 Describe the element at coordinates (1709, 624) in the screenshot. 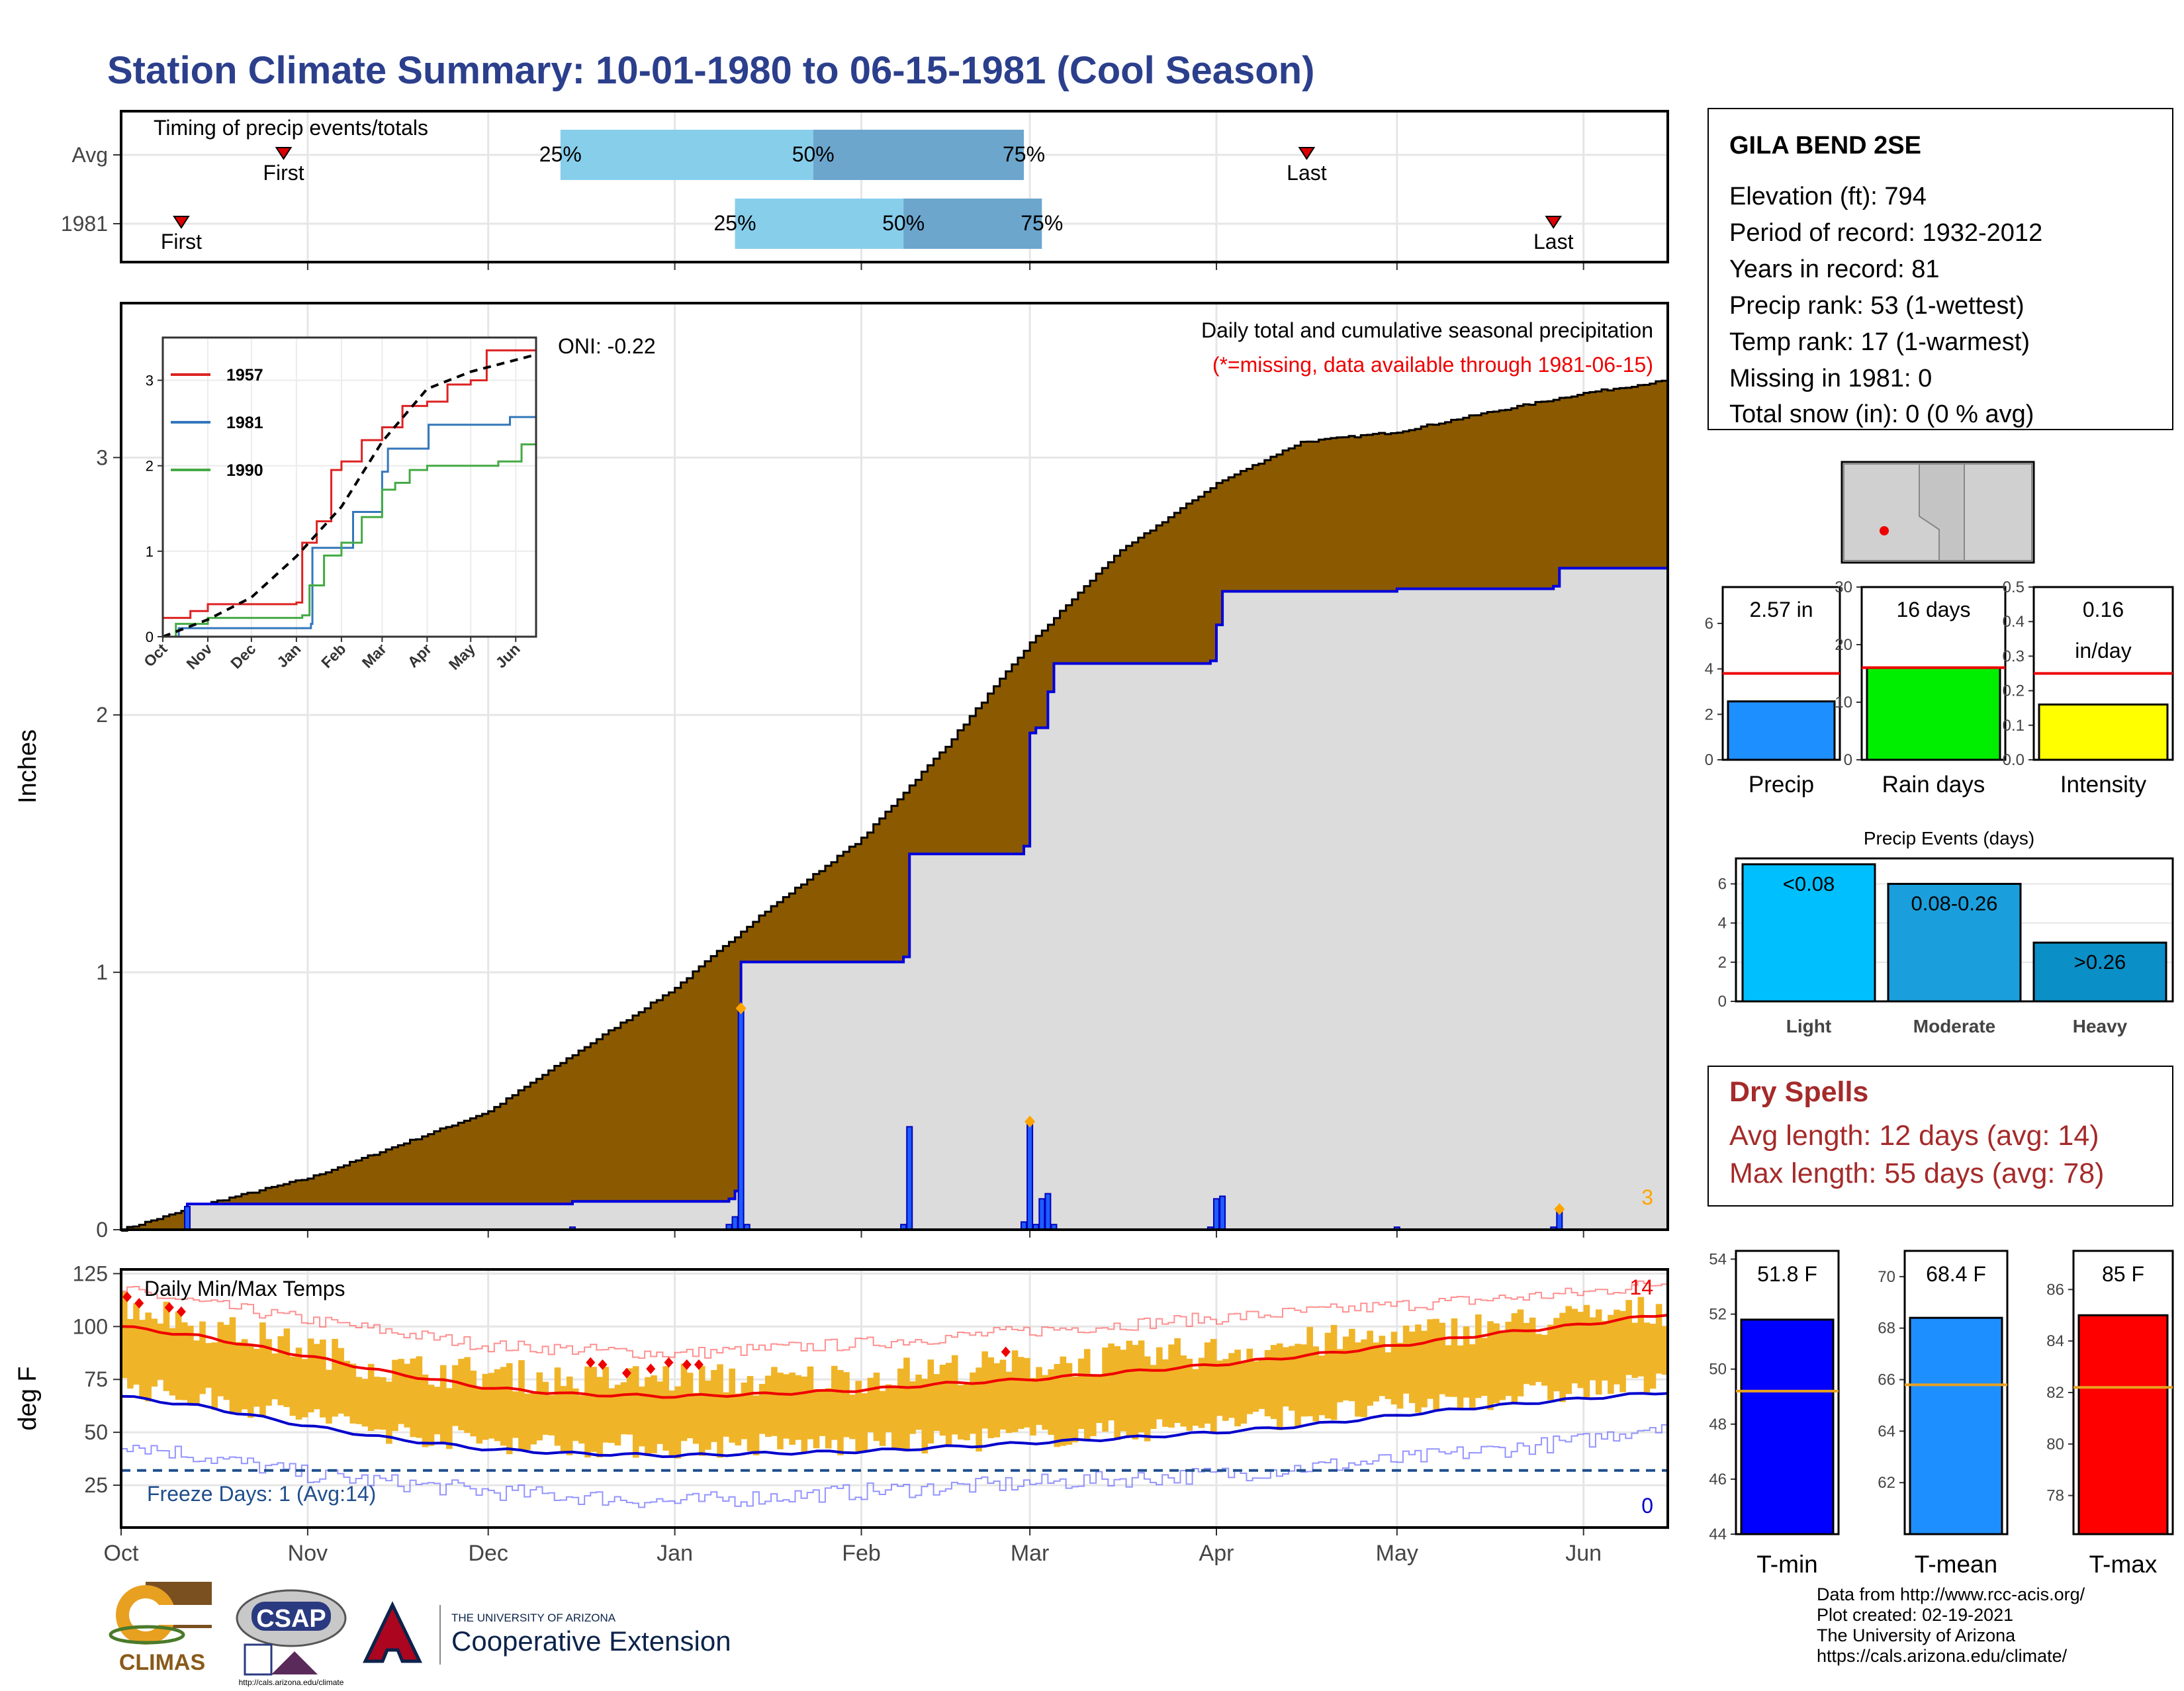

I see `summary-y-tick-label: 6` at that location.